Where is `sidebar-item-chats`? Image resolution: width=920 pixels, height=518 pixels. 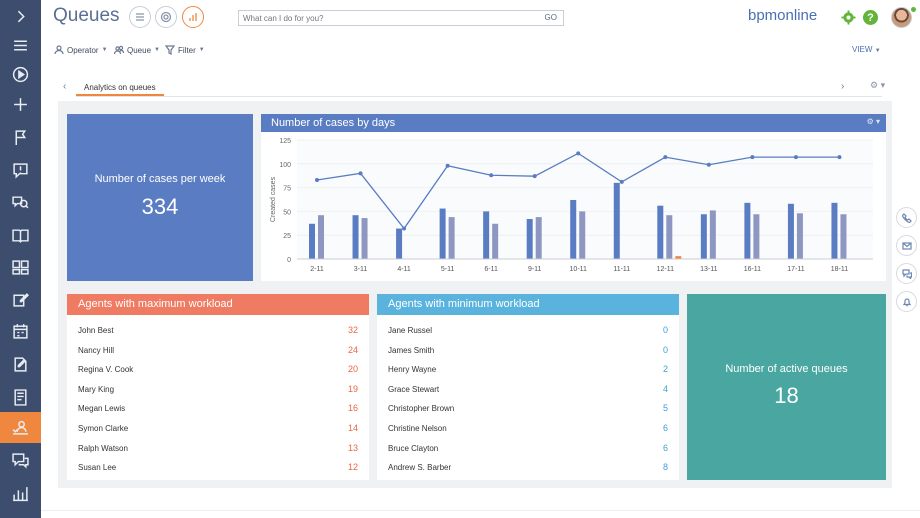 sidebar-item-chats is located at coordinates (20, 460).